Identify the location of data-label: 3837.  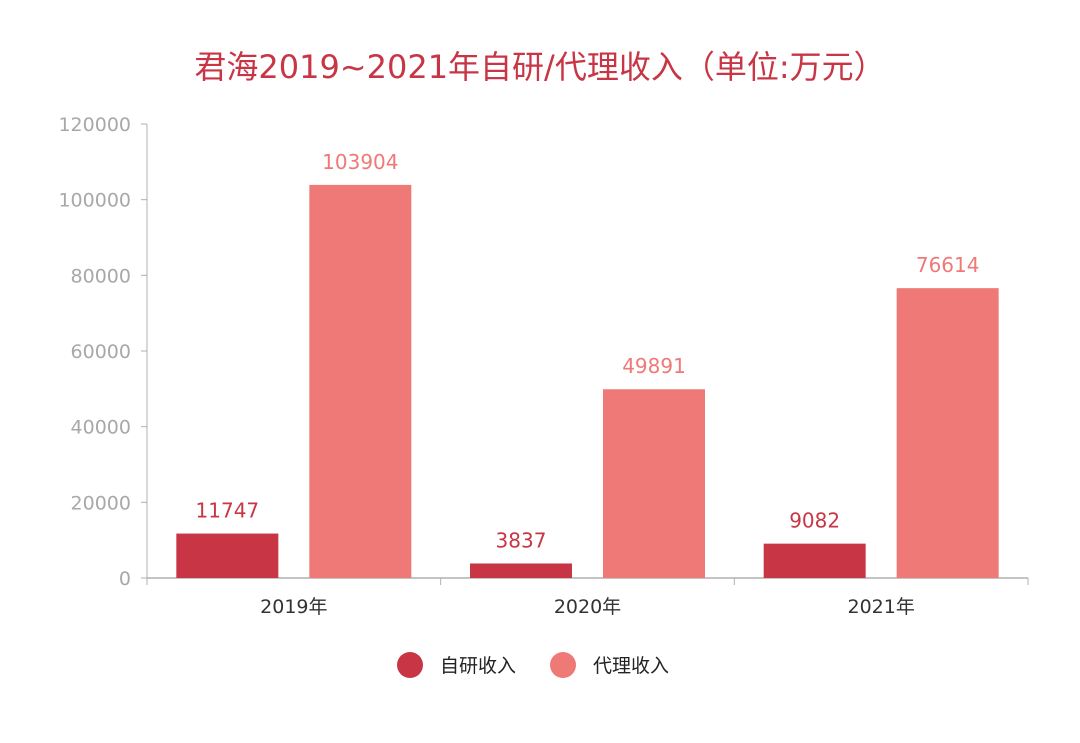
(521, 540).